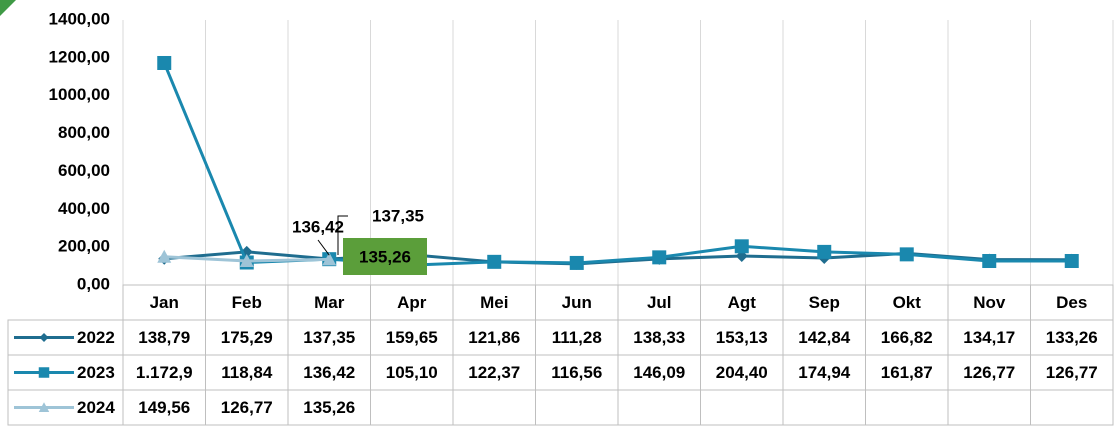 The height and width of the screenshot is (431, 1115). Describe the element at coordinates (329, 302) in the screenshot. I see `x-tick-label: Mar` at that location.